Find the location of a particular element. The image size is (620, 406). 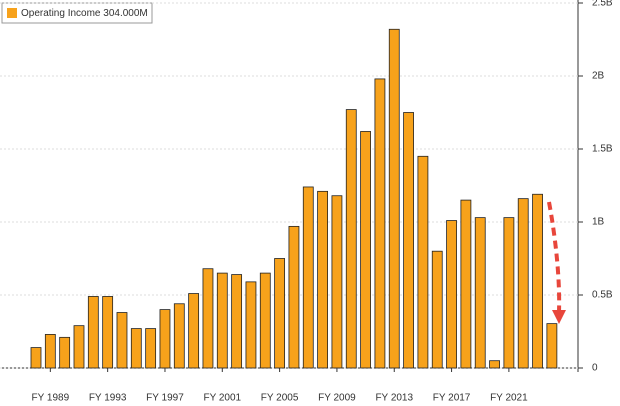

trend-arrow is located at coordinates (556, 262).